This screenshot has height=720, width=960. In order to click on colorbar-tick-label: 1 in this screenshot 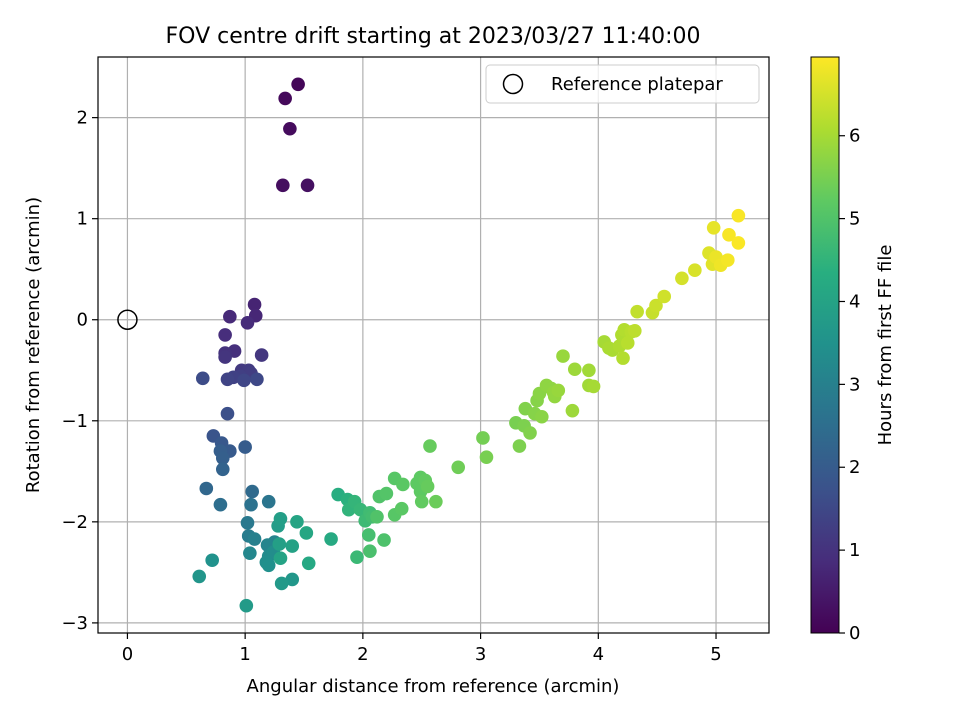, I will do `click(854, 550)`.